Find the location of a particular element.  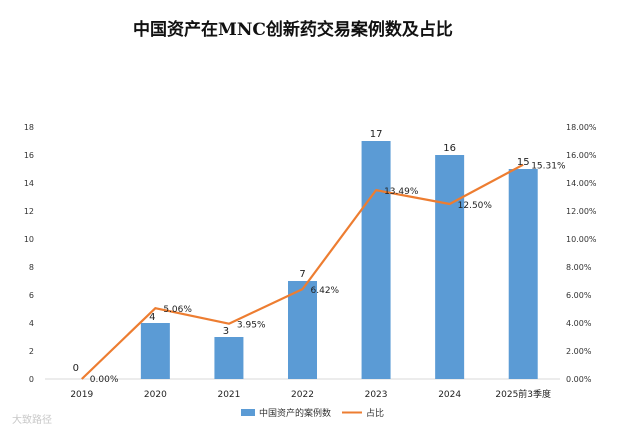

legend: 中国资产的案例数 占比 is located at coordinates (312, 413).